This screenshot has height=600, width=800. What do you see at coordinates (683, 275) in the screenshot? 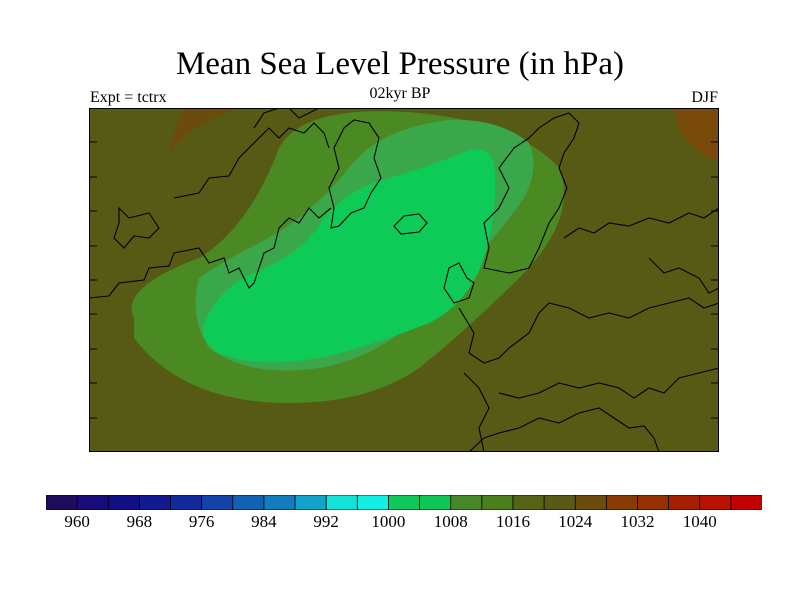
I see `coastline-east` at bounding box center [683, 275].